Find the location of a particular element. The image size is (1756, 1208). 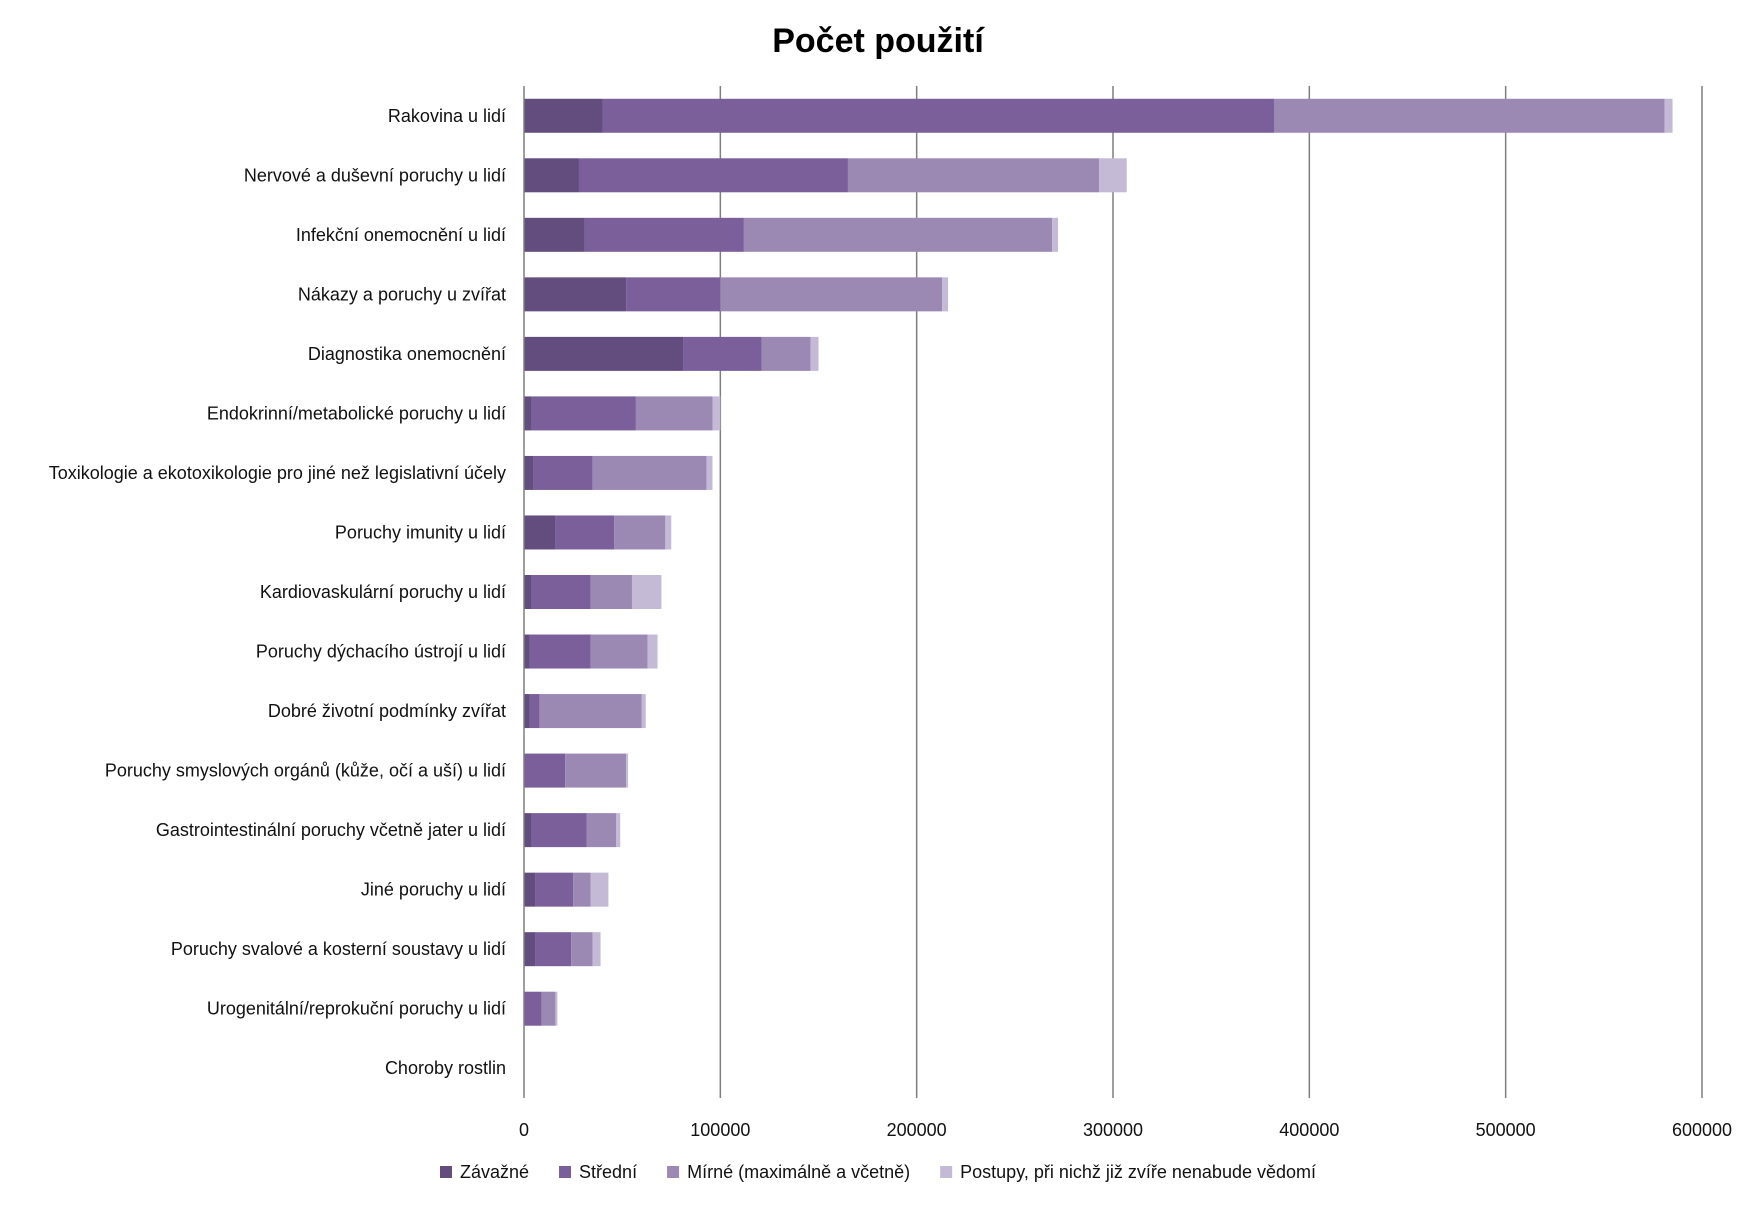

legend-item-1: Střední is located at coordinates (598, 1172).